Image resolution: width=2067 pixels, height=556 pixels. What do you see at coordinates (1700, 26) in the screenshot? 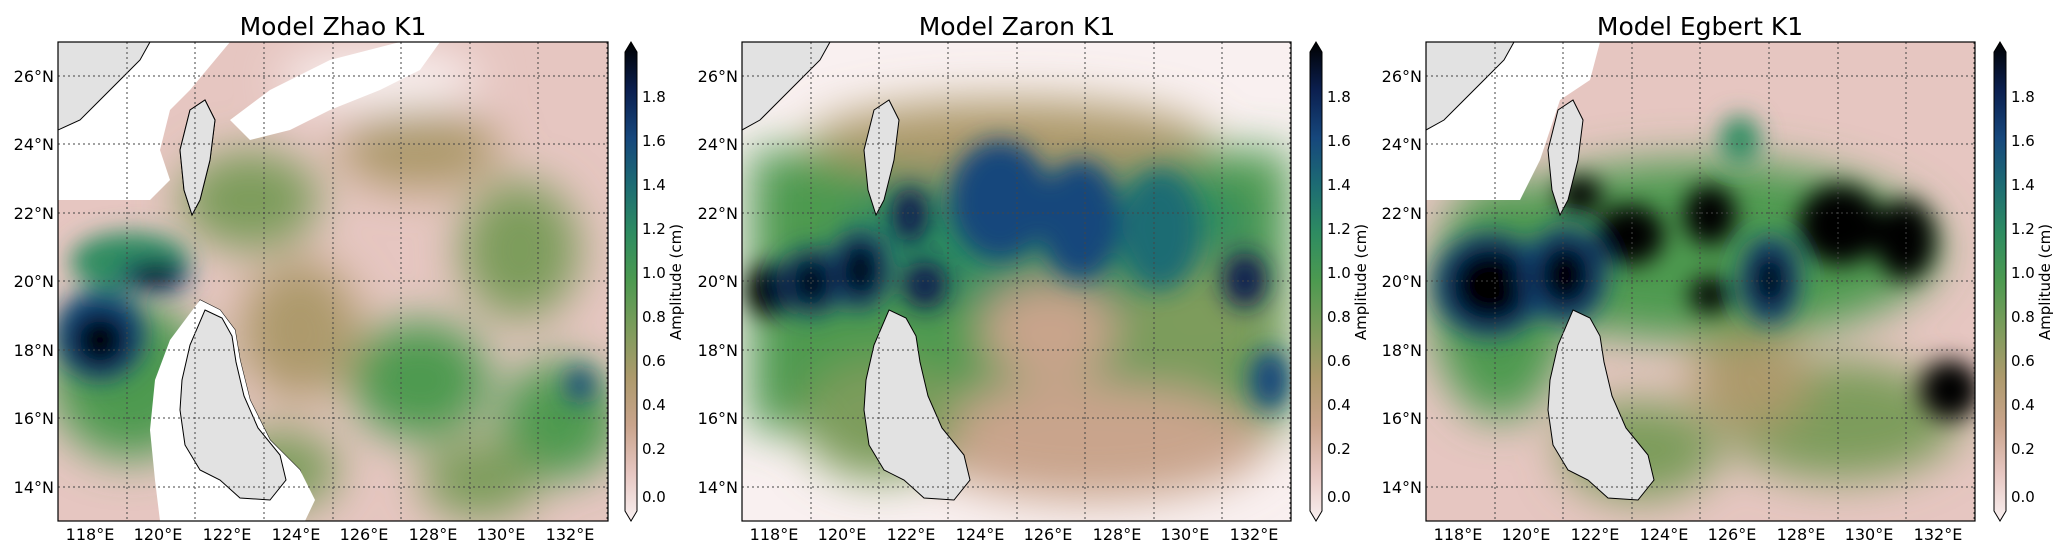
I see `panel-title: Model Egbert K1` at bounding box center [1700, 26].